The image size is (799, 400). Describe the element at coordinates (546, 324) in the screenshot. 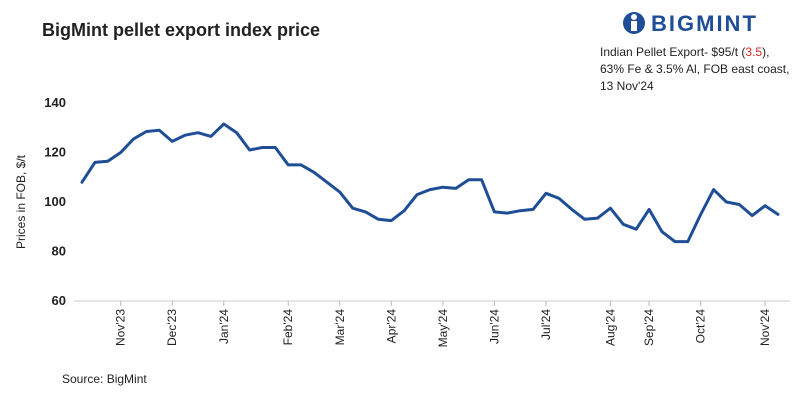

I see `x-tick-label: Jul'24` at that location.